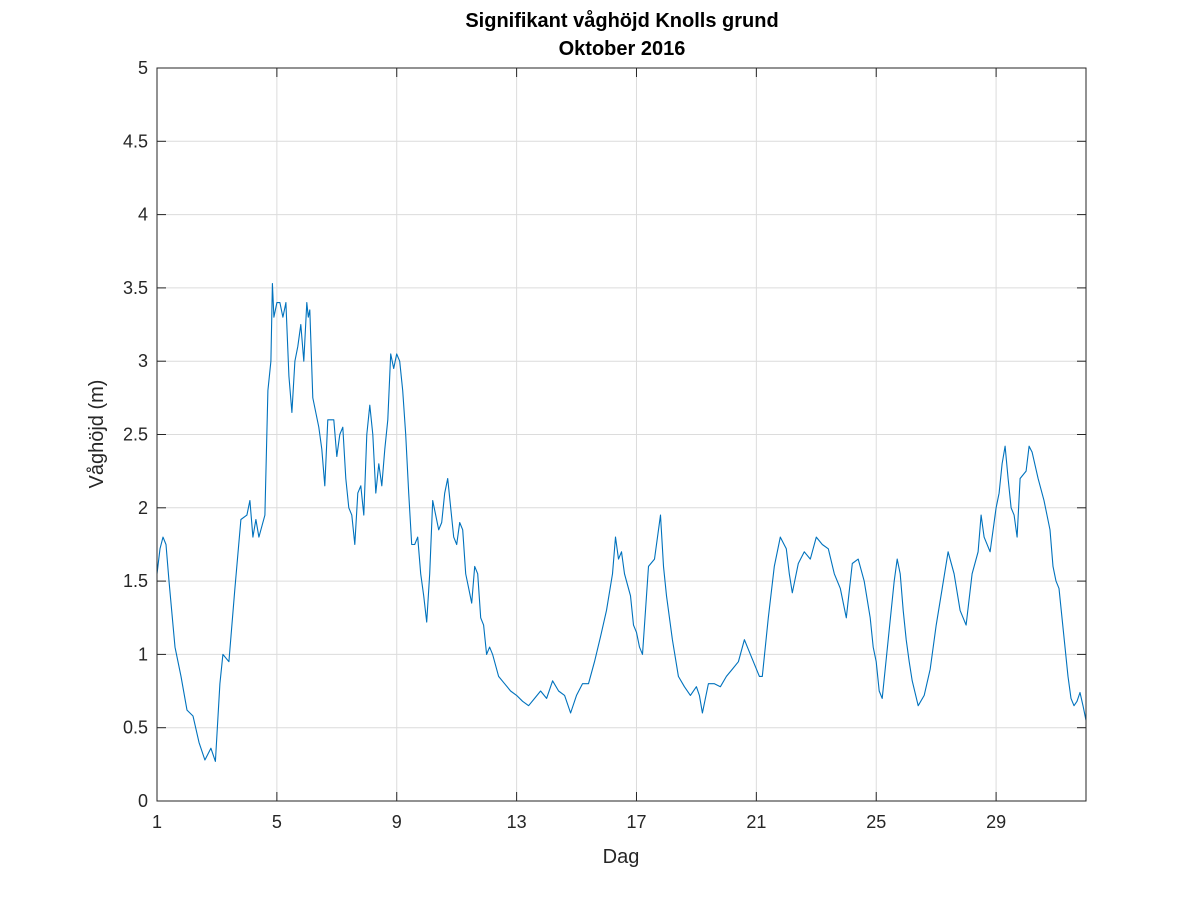 The width and height of the screenshot is (1200, 900). What do you see at coordinates (996, 822) in the screenshot?
I see `x-tick-label: 29` at bounding box center [996, 822].